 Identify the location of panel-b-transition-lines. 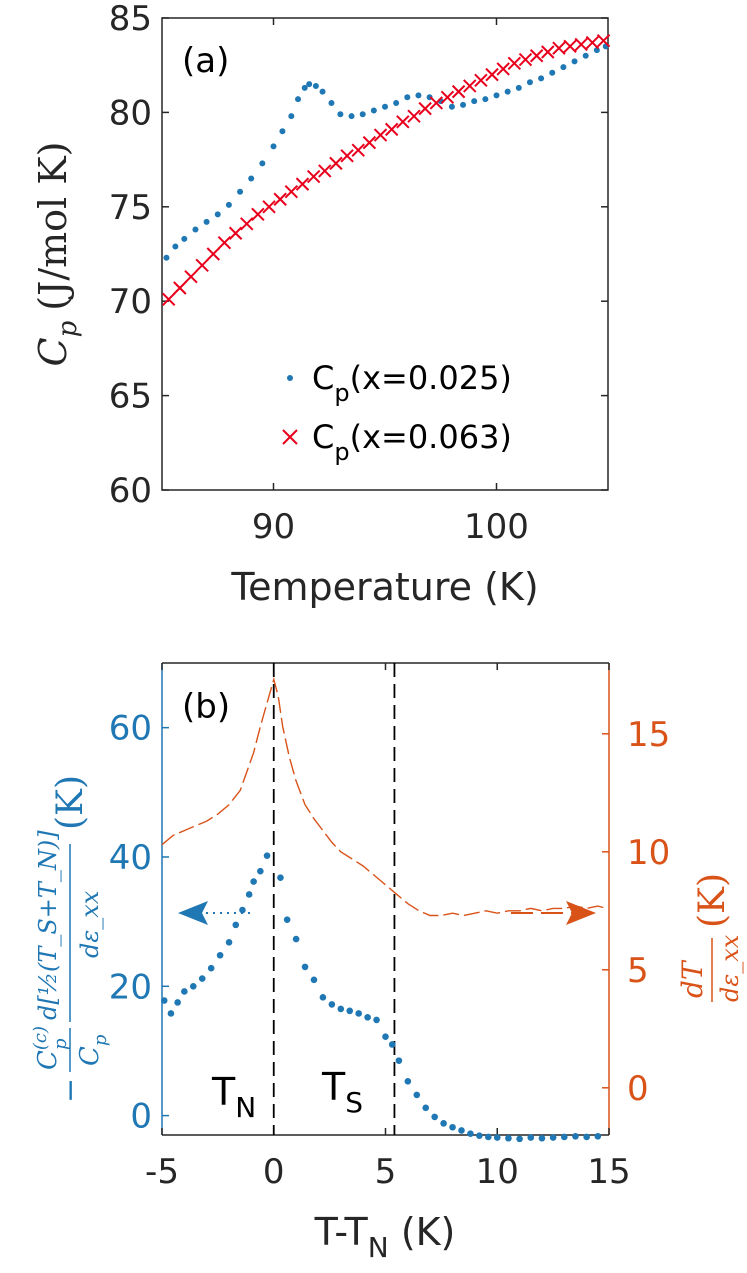
(334, 899).